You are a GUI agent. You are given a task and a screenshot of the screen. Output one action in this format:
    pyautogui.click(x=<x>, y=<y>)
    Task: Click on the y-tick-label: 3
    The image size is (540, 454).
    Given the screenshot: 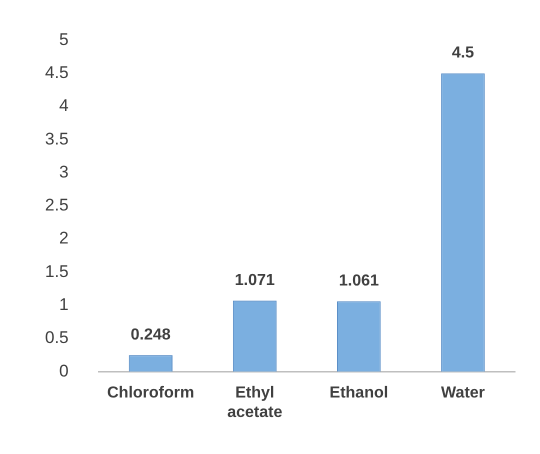 What is the action you would take?
    pyautogui.click(x=64, y=172)
    